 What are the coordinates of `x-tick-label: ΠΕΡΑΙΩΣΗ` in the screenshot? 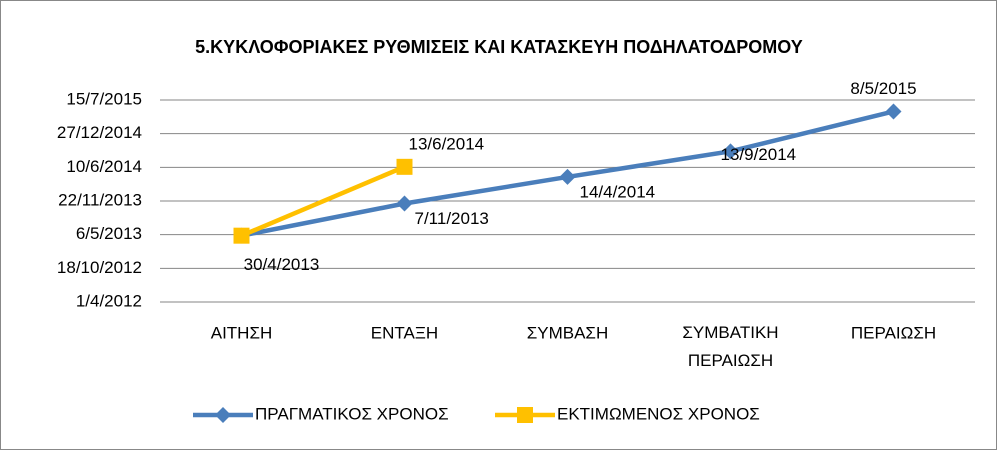 It's located at (893, 332).